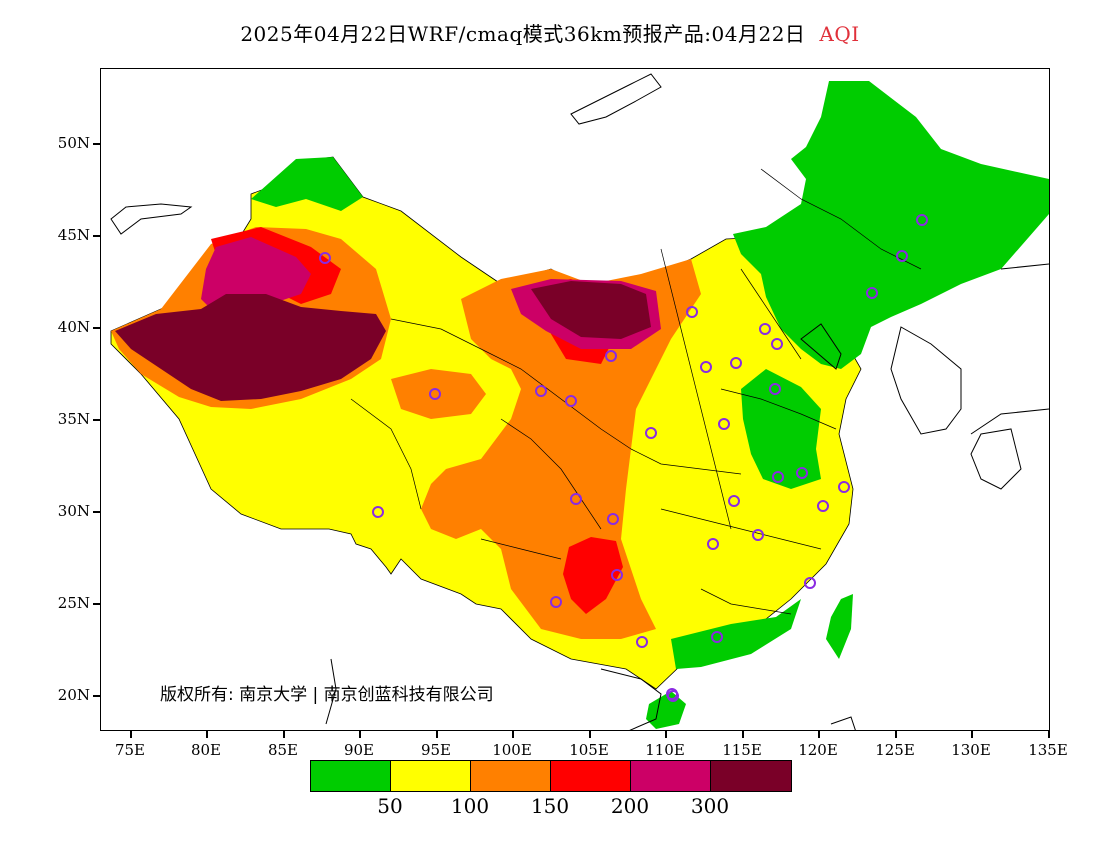 Image resolution: width=1100 pixels, height=850 pixels. Describe the element at coordinates (359, 750) in the screenshot. I see `x-tick-label: 90E` at that location.